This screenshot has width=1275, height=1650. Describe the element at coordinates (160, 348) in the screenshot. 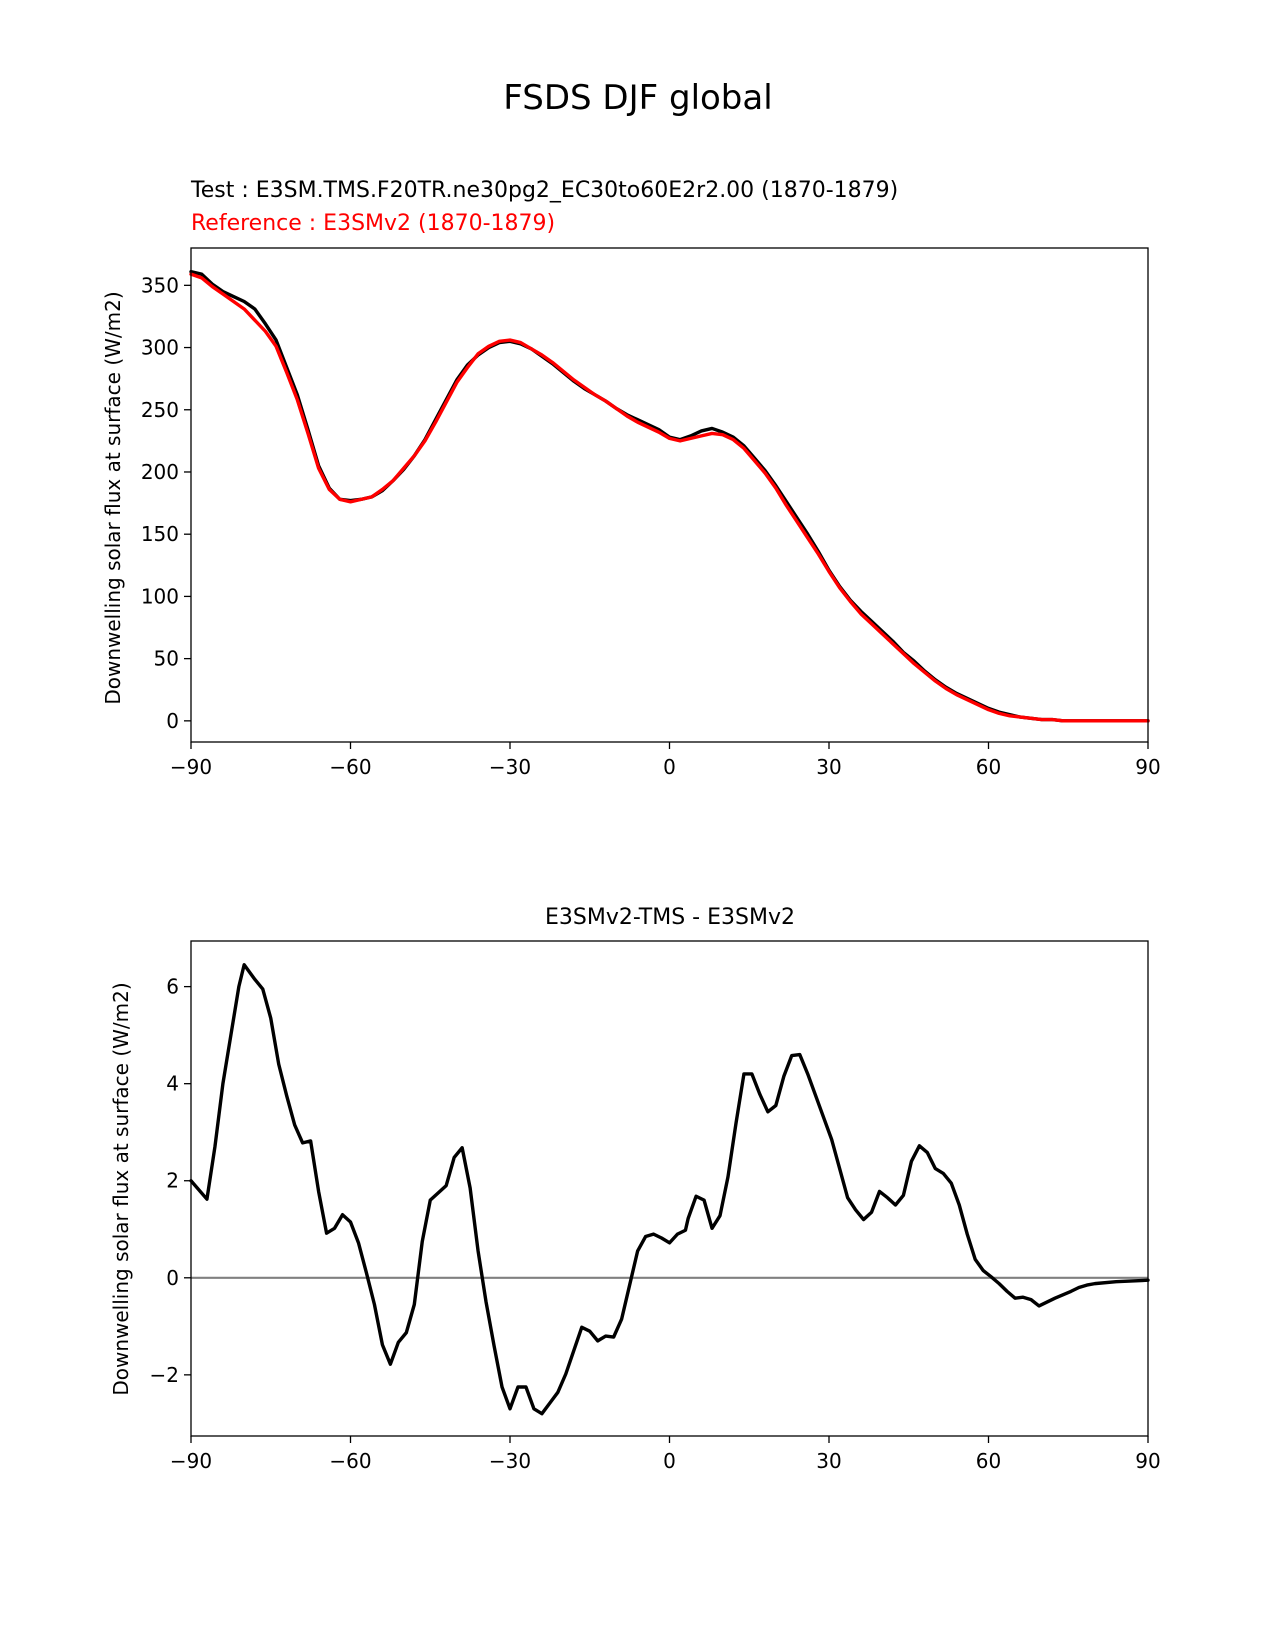

I see `top-chart-ytick-label: 300` at that location.